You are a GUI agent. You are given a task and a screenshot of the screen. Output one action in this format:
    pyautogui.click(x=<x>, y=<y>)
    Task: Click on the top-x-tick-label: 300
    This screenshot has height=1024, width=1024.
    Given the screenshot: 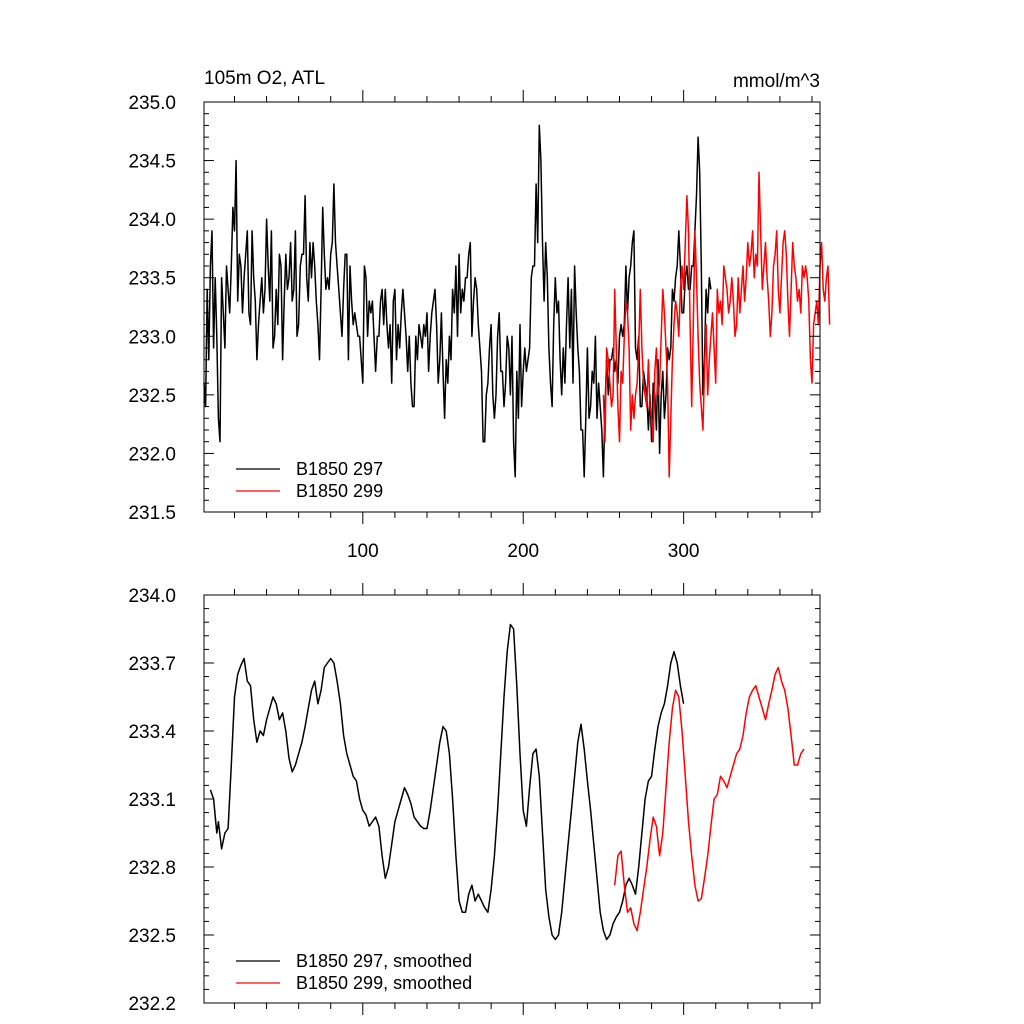 What is the action you would take?
    pyautogui.click(x=684, y=551)
    